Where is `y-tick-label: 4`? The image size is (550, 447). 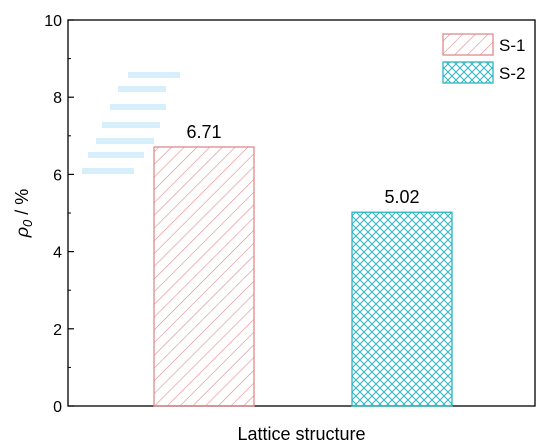 y-tick-label: 4 is located at coordinates (57, 253).